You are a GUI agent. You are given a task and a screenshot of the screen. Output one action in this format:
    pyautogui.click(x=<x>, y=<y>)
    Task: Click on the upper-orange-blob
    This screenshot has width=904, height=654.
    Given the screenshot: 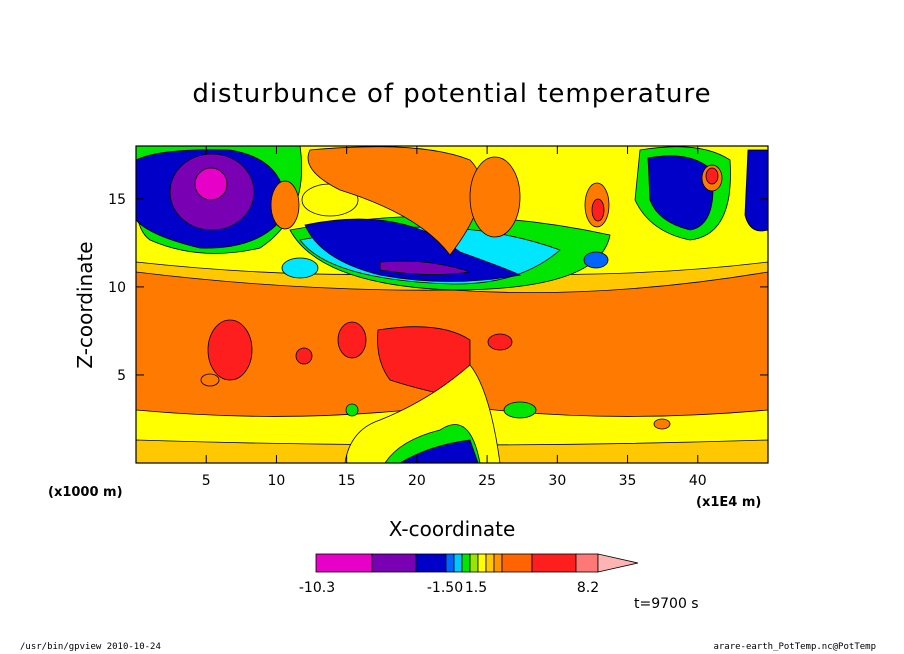 What is the action you would take?
    pyautogui.click(x=285, y=205)
    